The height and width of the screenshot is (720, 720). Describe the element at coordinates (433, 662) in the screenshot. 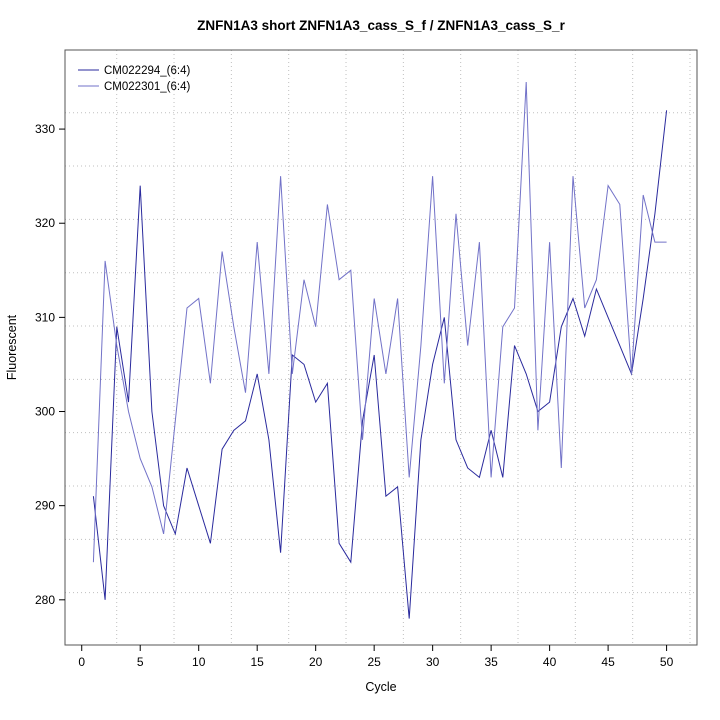

I see `x-tick-label: 30` at that location.